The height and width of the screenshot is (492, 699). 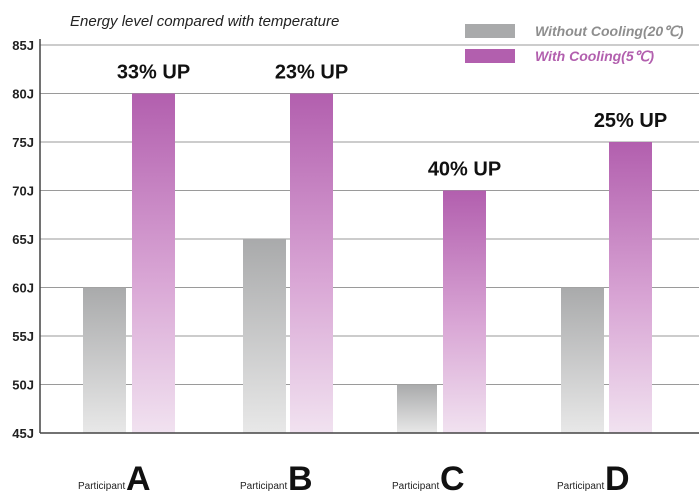 I want to click on legend-swatch-without-cooling, so click(x=490, y=31).